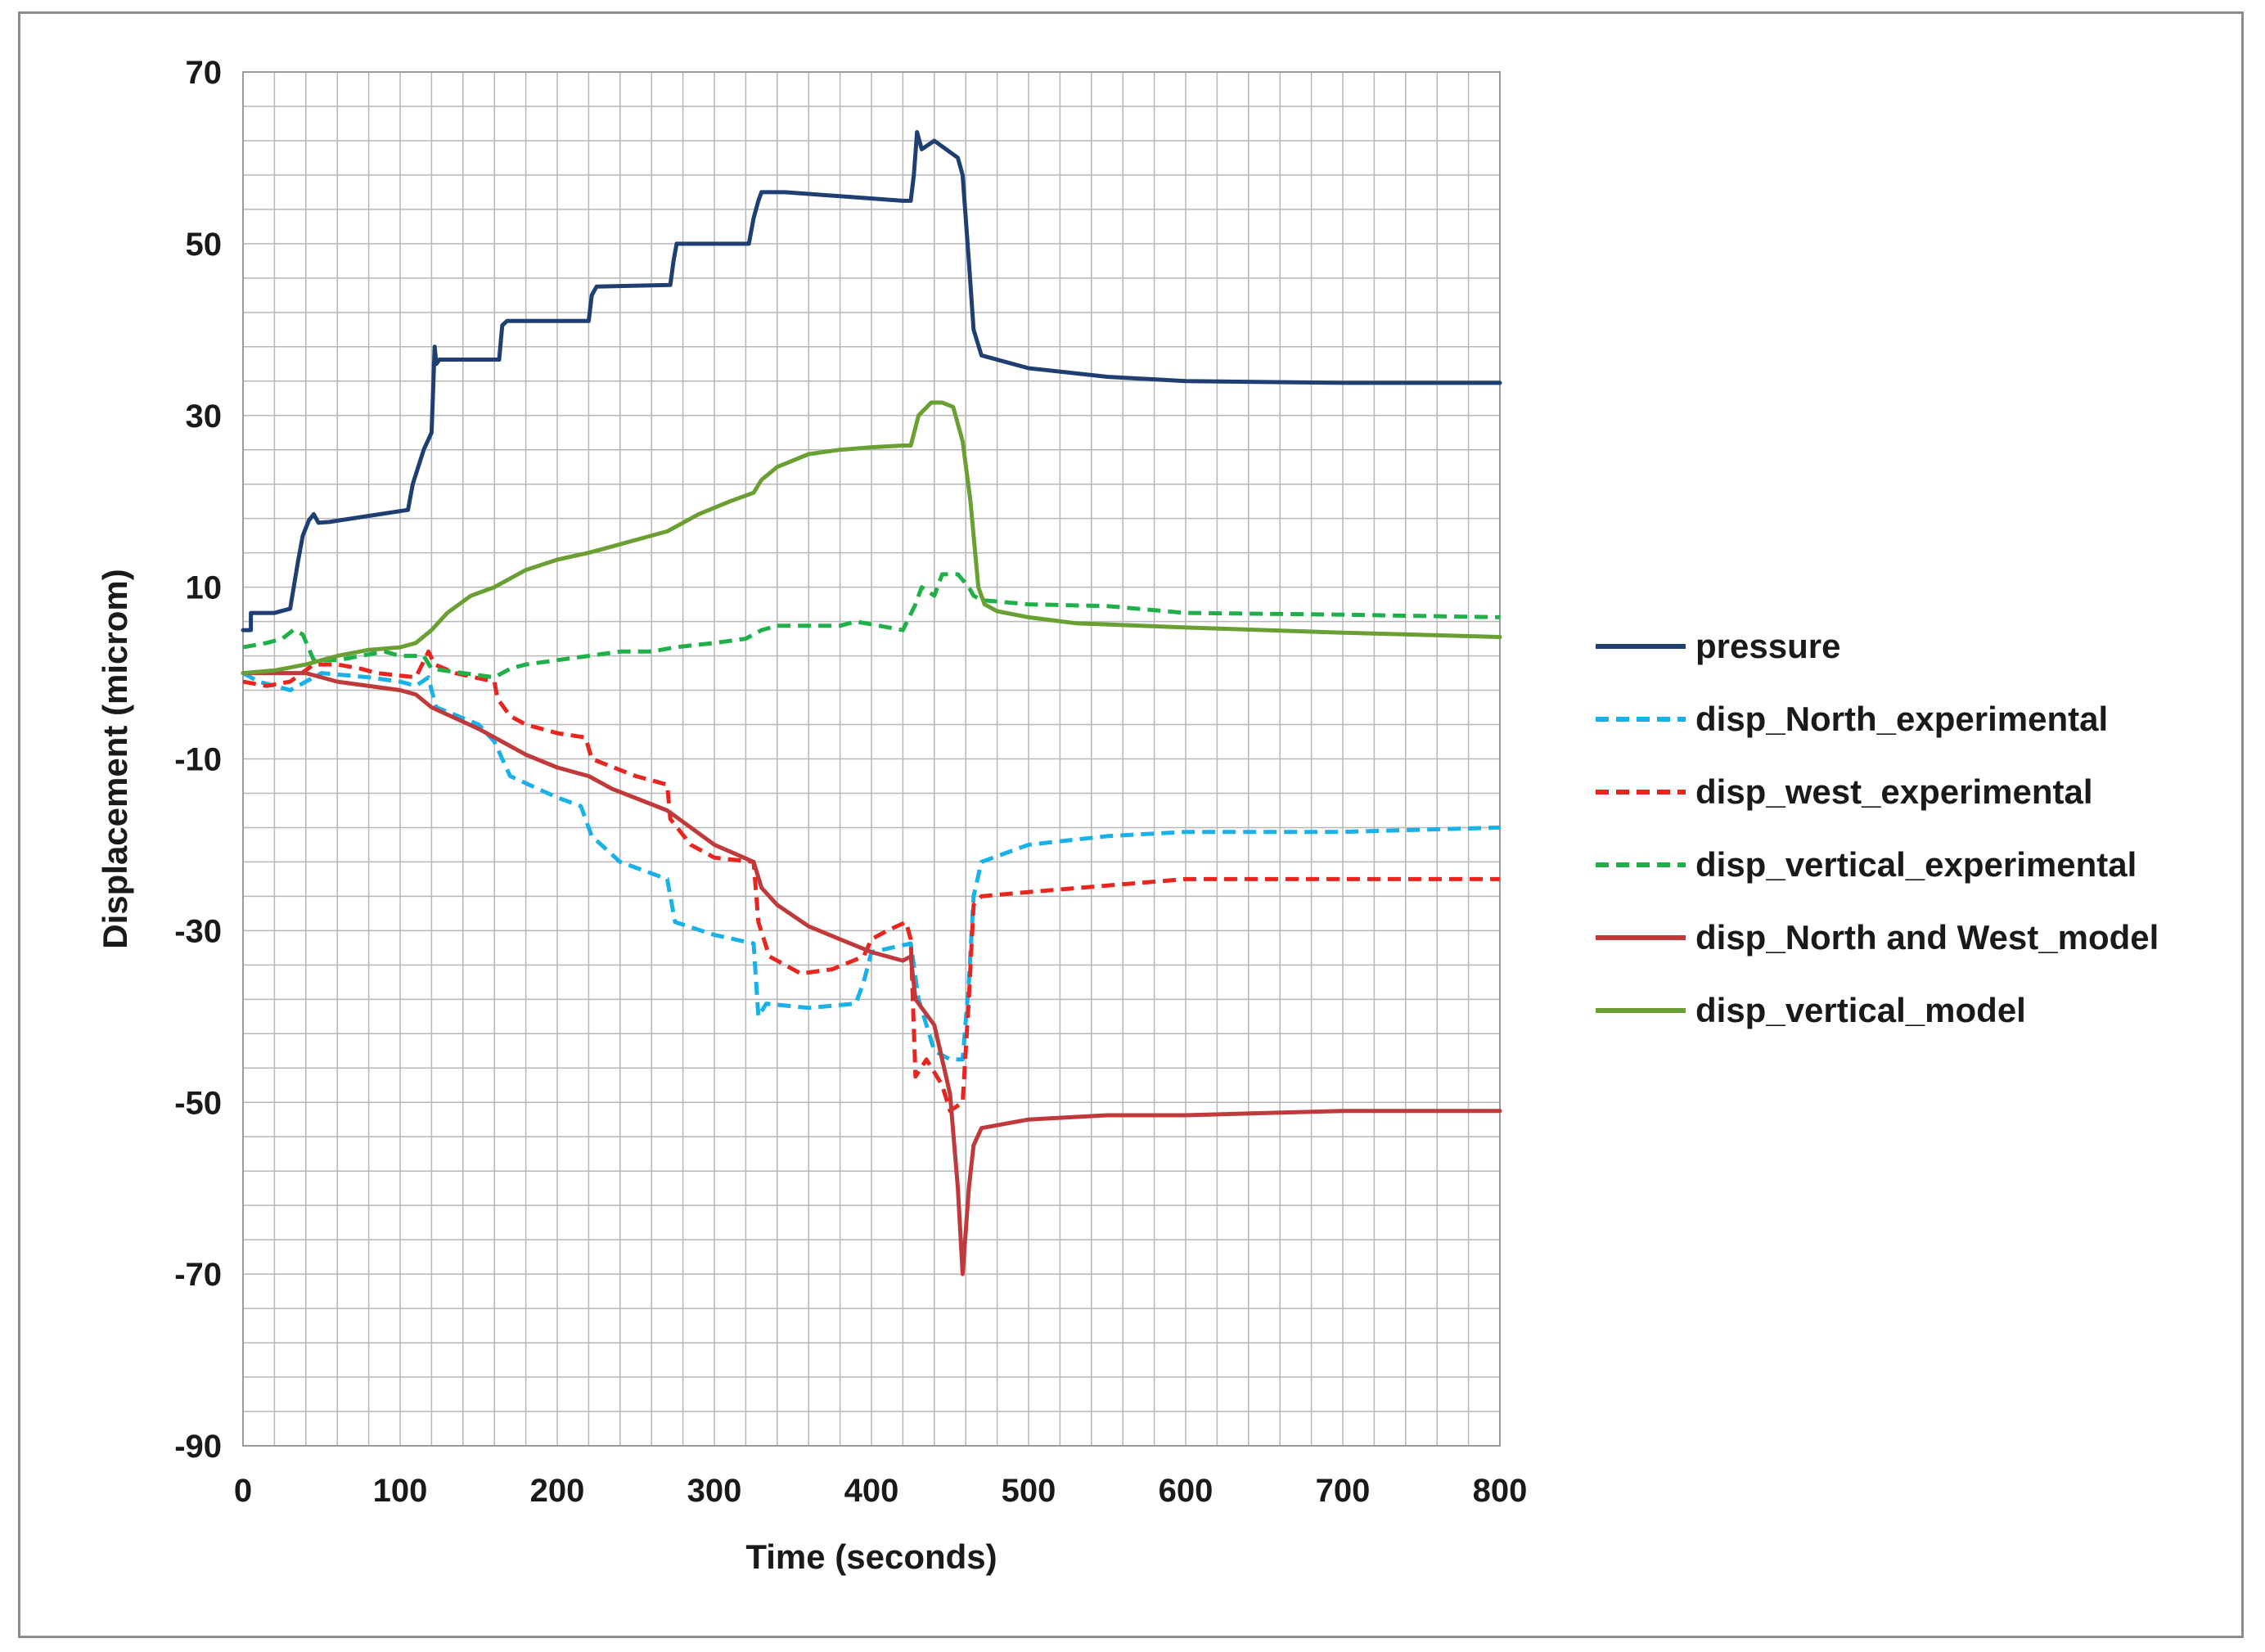  What do you see at coordinates (1186, 1491) in the screenshot?
I see `x-tick-label: 600` at bounding box center [1186, 1491].